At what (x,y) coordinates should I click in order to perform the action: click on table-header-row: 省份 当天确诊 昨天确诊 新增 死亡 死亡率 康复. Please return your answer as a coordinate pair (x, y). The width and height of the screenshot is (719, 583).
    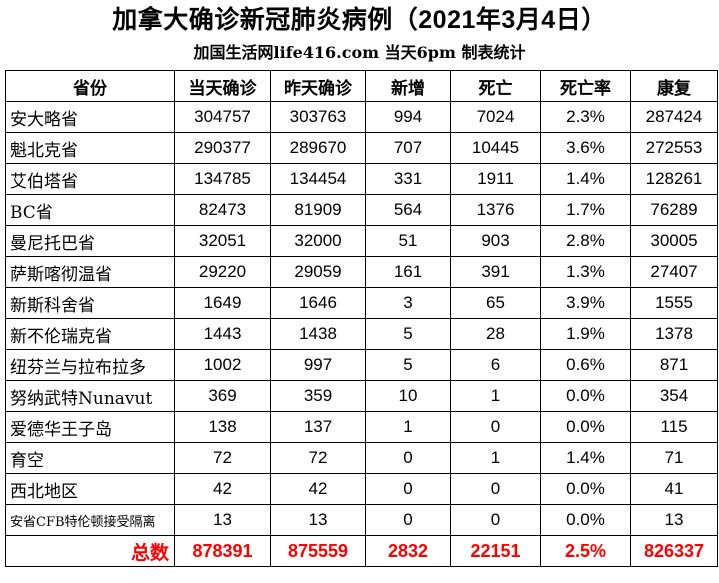
    Looking at the image, I should click on (361, 86).